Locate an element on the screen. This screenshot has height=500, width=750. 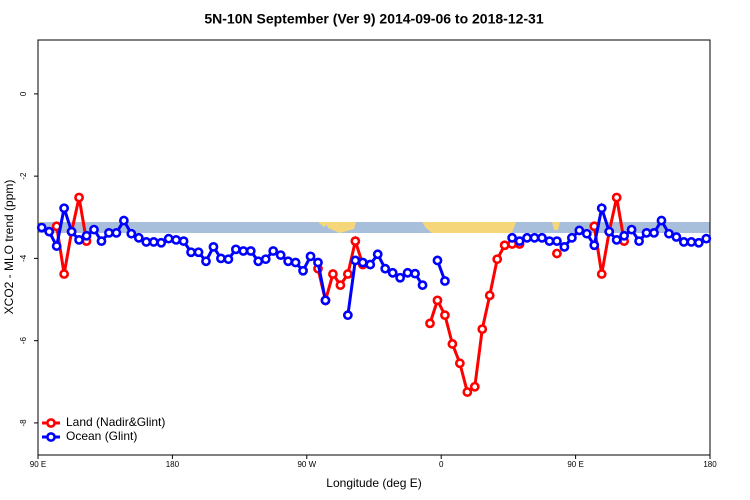
x-axis-label: Longitude (deg E) is located at coordinates (373, 483).